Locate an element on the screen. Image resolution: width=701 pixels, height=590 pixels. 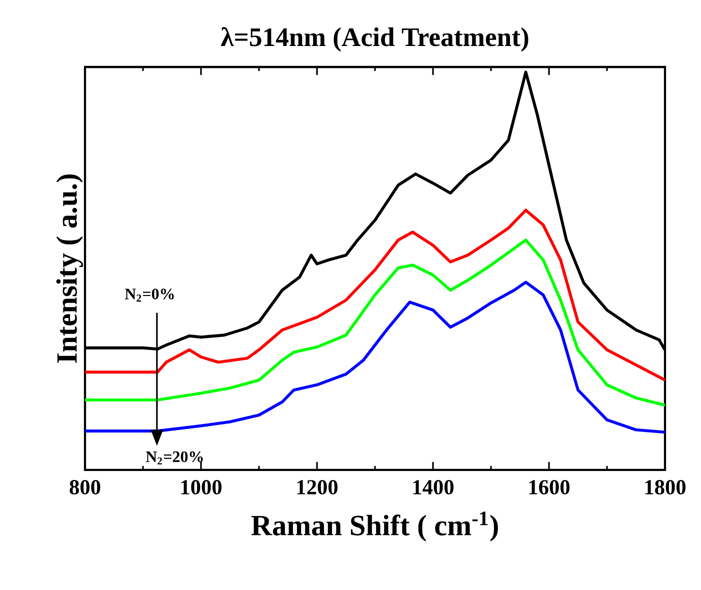
annotation: N$_{2}$=0% is located at coordinates (149, 295).